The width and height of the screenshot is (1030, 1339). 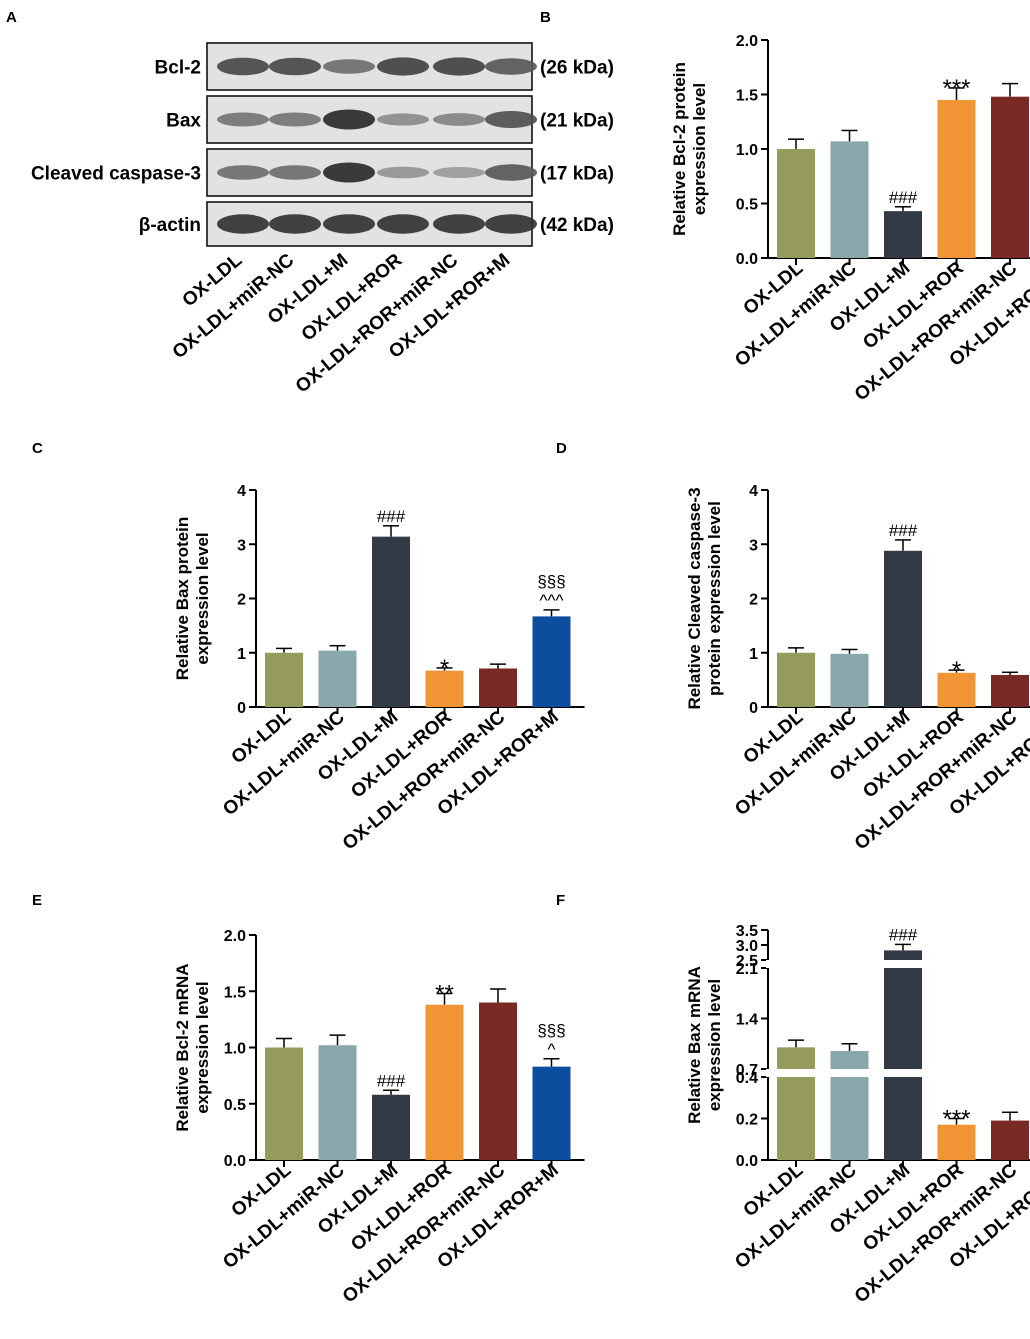 I want to click on y-tick-label: 1.5, so click(x=235, y=992).